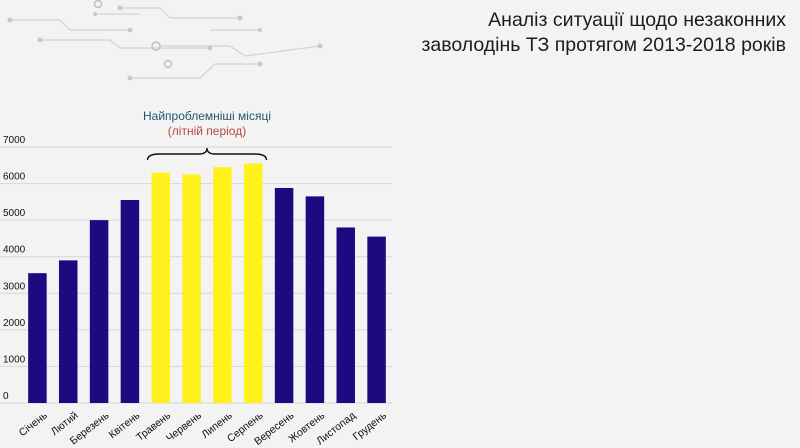 This screenshot has width=800, height=448. I want to click on y-tick-label: 2000, so click(14, 323).